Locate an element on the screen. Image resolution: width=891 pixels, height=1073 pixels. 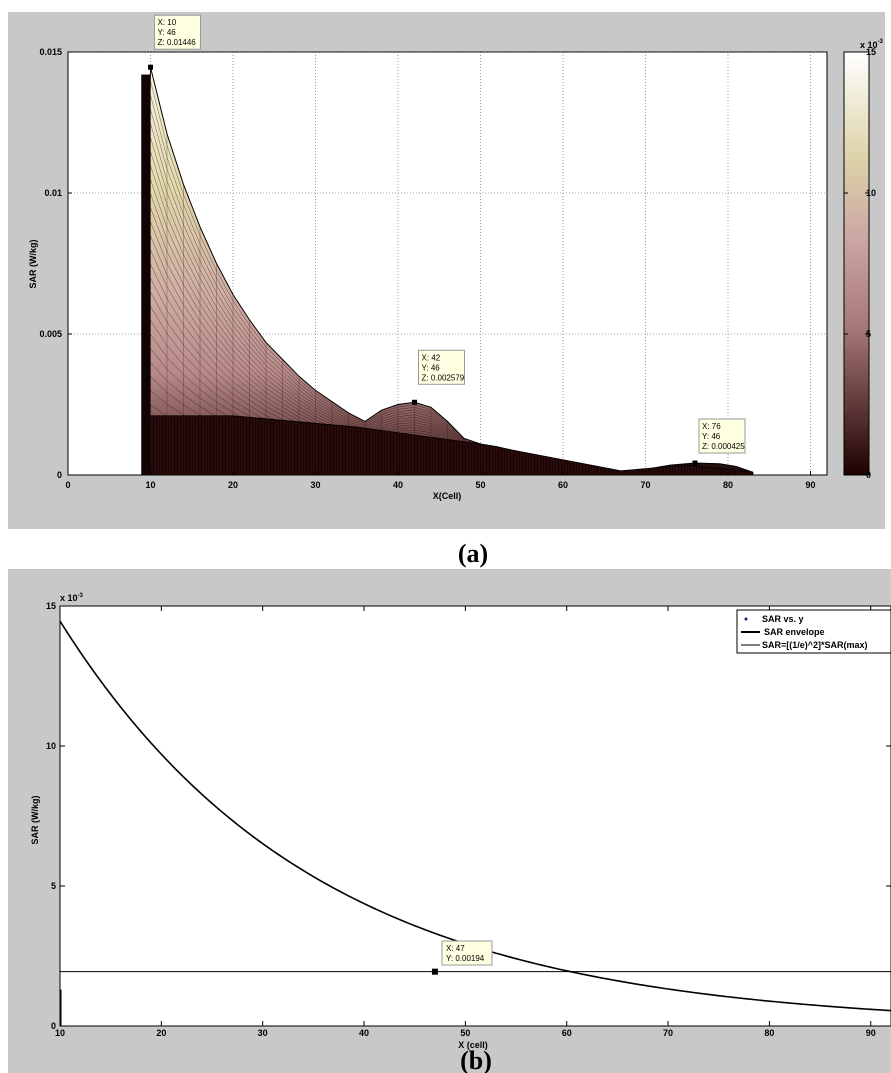
datatip-line: Z: 0.01446 is located at coordinates (177, 42).